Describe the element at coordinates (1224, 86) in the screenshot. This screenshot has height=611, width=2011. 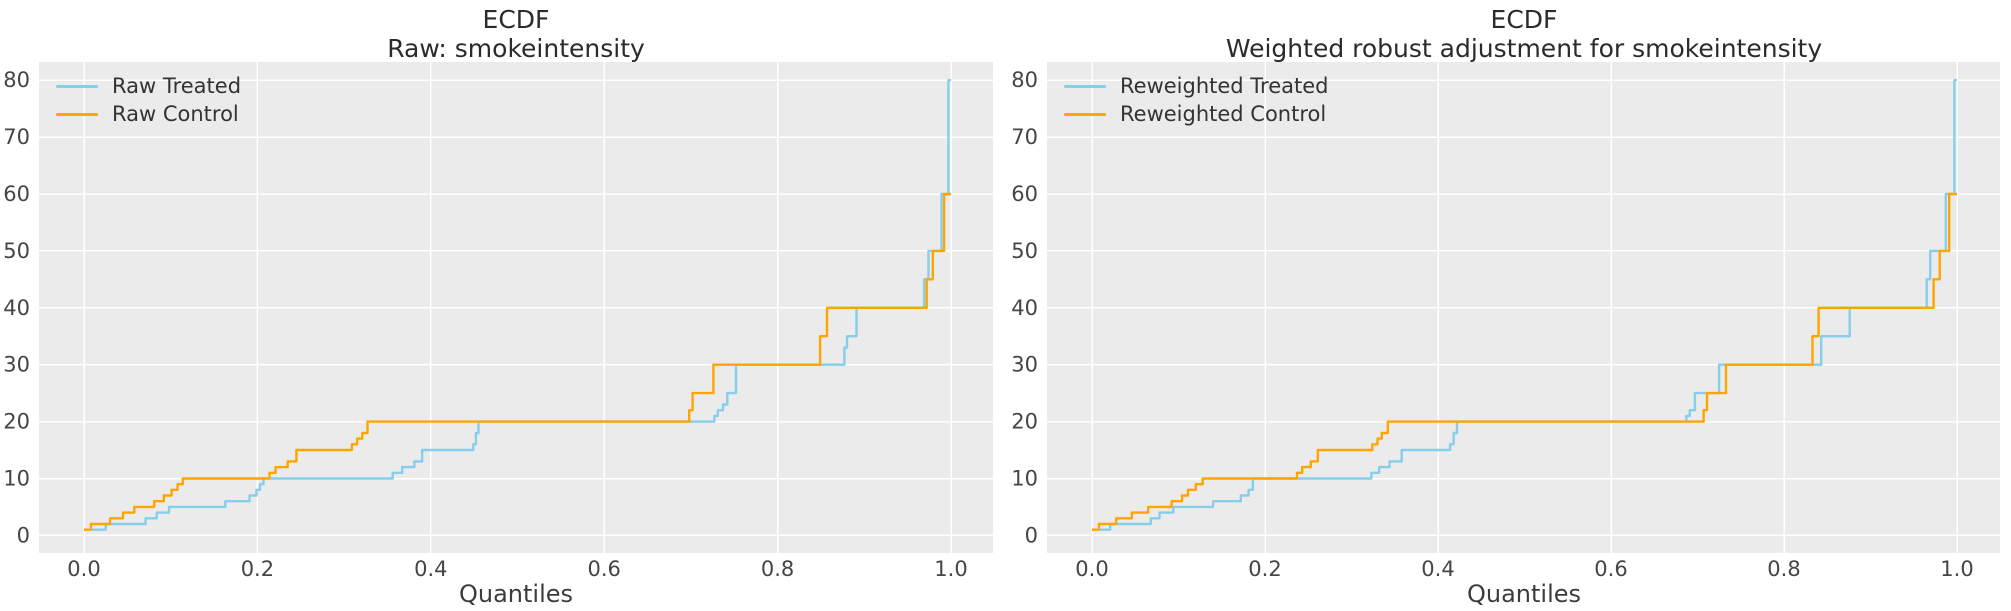
I see `legend-label-reweighted-treated: Reweighted Treated` at that location.